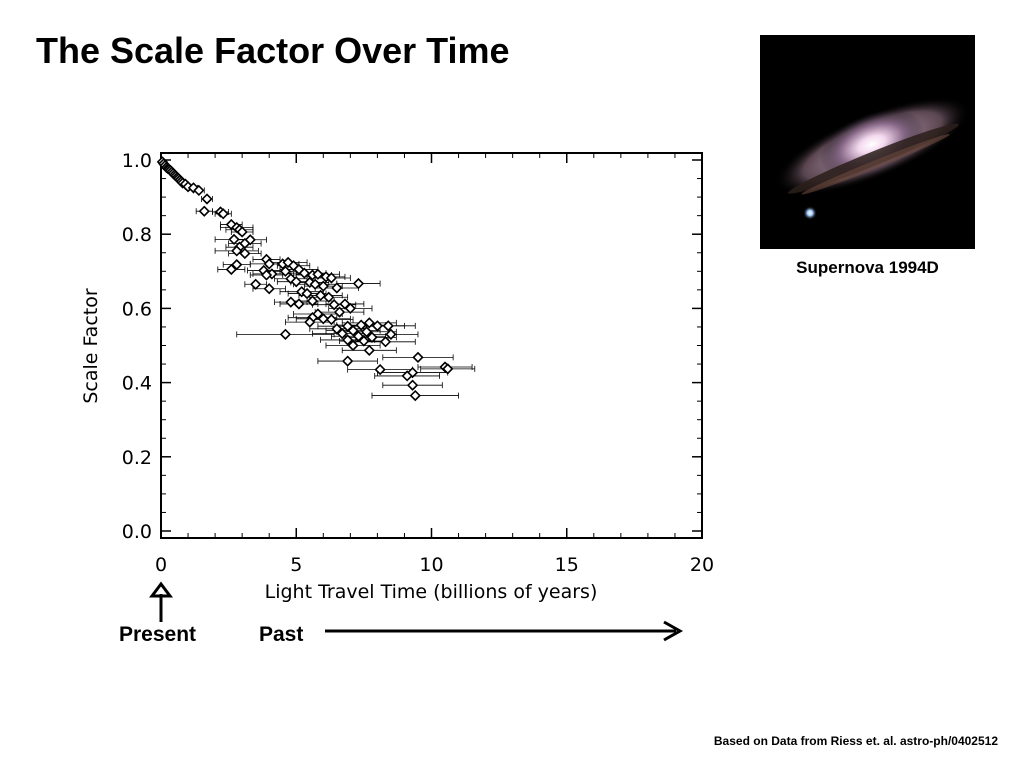 This screenshot has height=768, width=1024. What do you see at coordinates (91, 346) in the screenshot?
I see `y-axis-title: Scale Factor` at bounding box center [91, 346].